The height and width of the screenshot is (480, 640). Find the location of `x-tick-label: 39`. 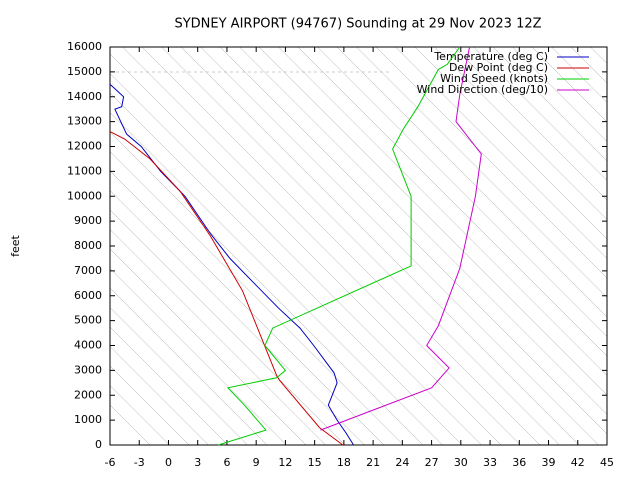

x-tick-label: 39 is located at coordinates (549, 462).